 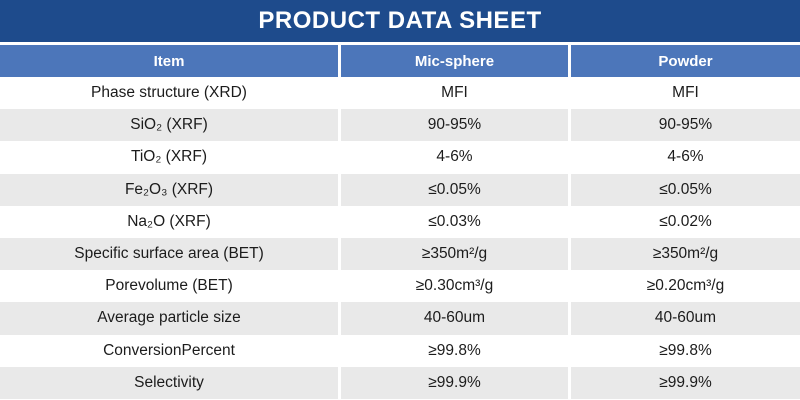 I want to click on cell-mic-sphere: ≥99.9%, so click(x=454, y=382).